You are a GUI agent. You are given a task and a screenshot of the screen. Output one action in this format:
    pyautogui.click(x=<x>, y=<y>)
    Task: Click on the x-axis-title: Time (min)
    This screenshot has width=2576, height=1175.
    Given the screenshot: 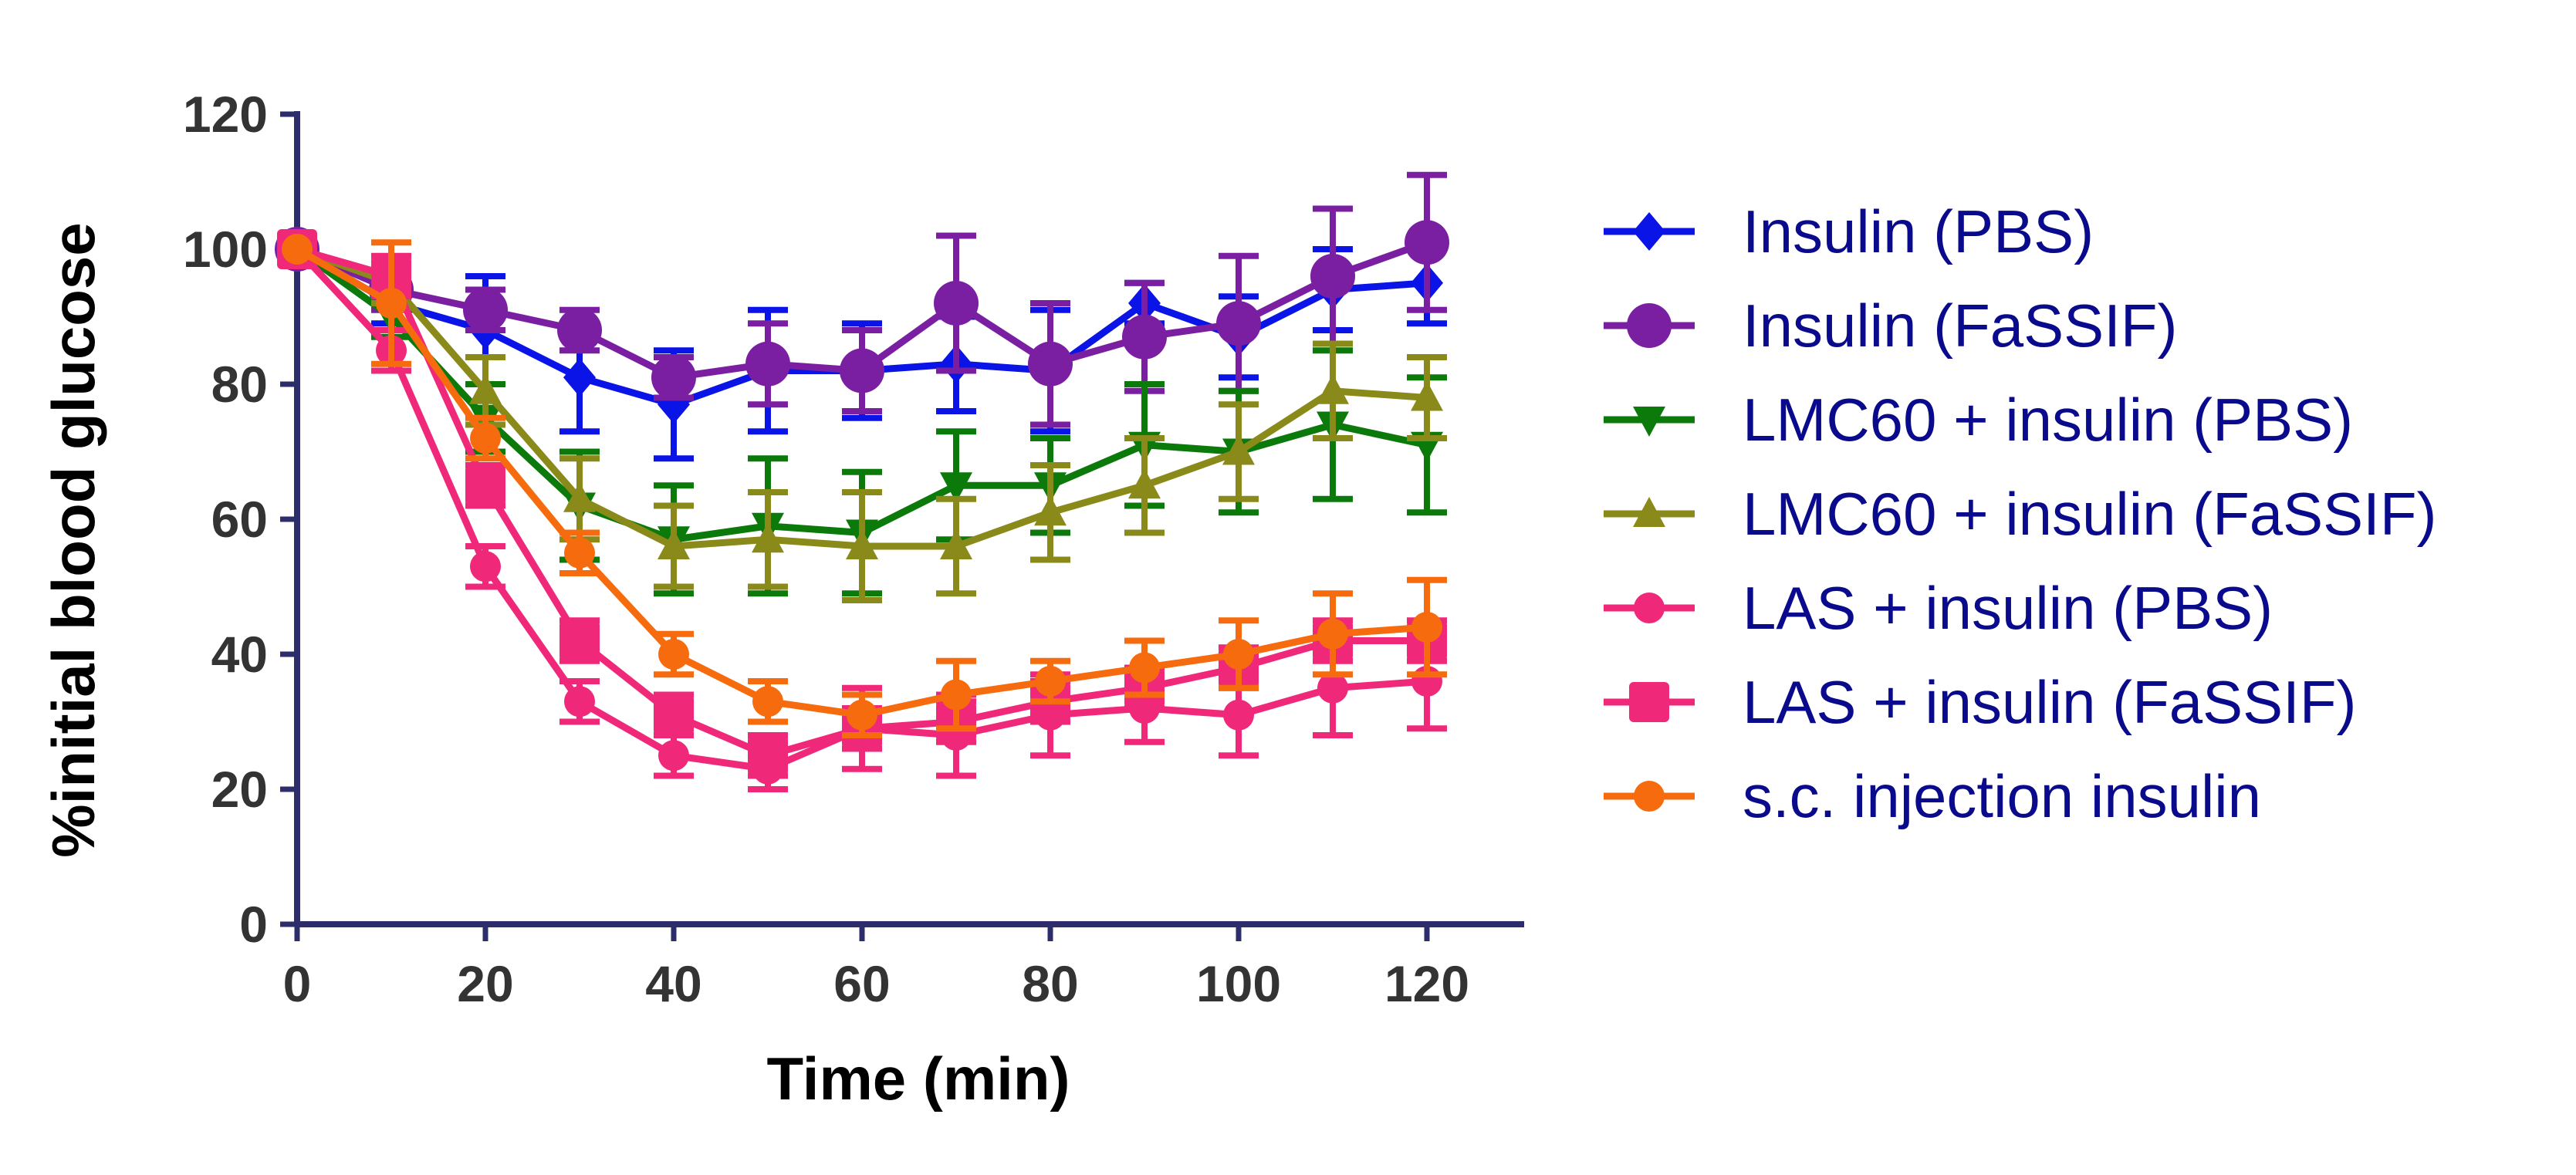 What is the action you would take?
    pyautogui.click(x=918, y=1079)
    